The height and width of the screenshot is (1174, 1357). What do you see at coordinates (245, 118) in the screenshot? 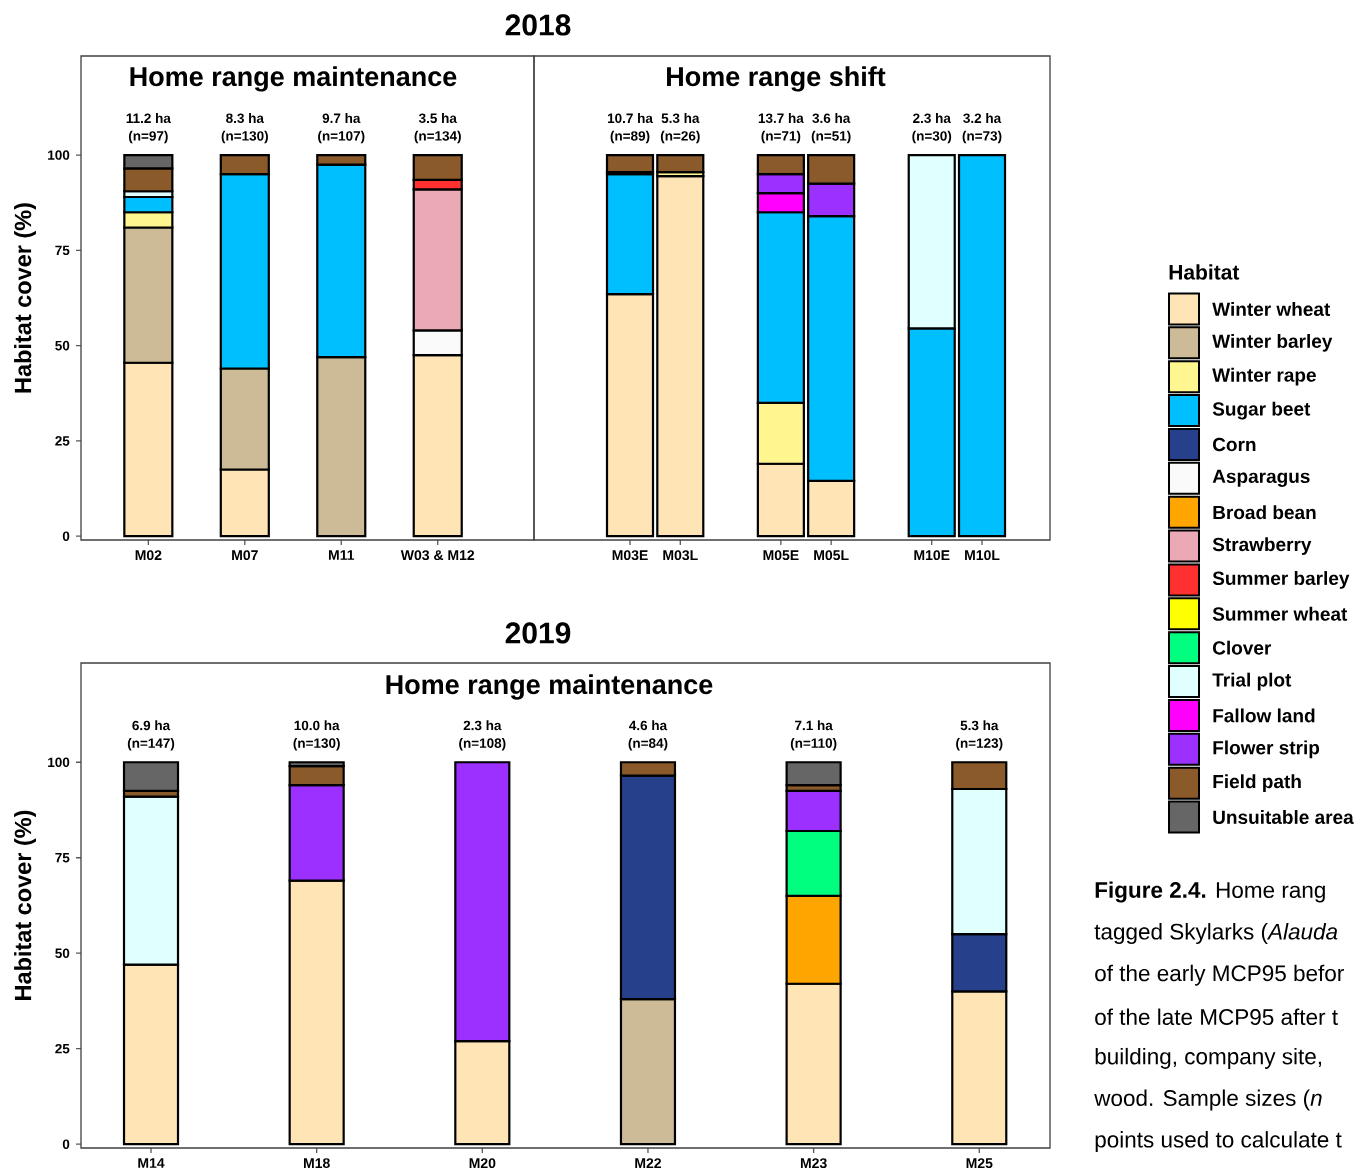
I see `annotation: 8.3 ha` at bounding box center [245, 118].